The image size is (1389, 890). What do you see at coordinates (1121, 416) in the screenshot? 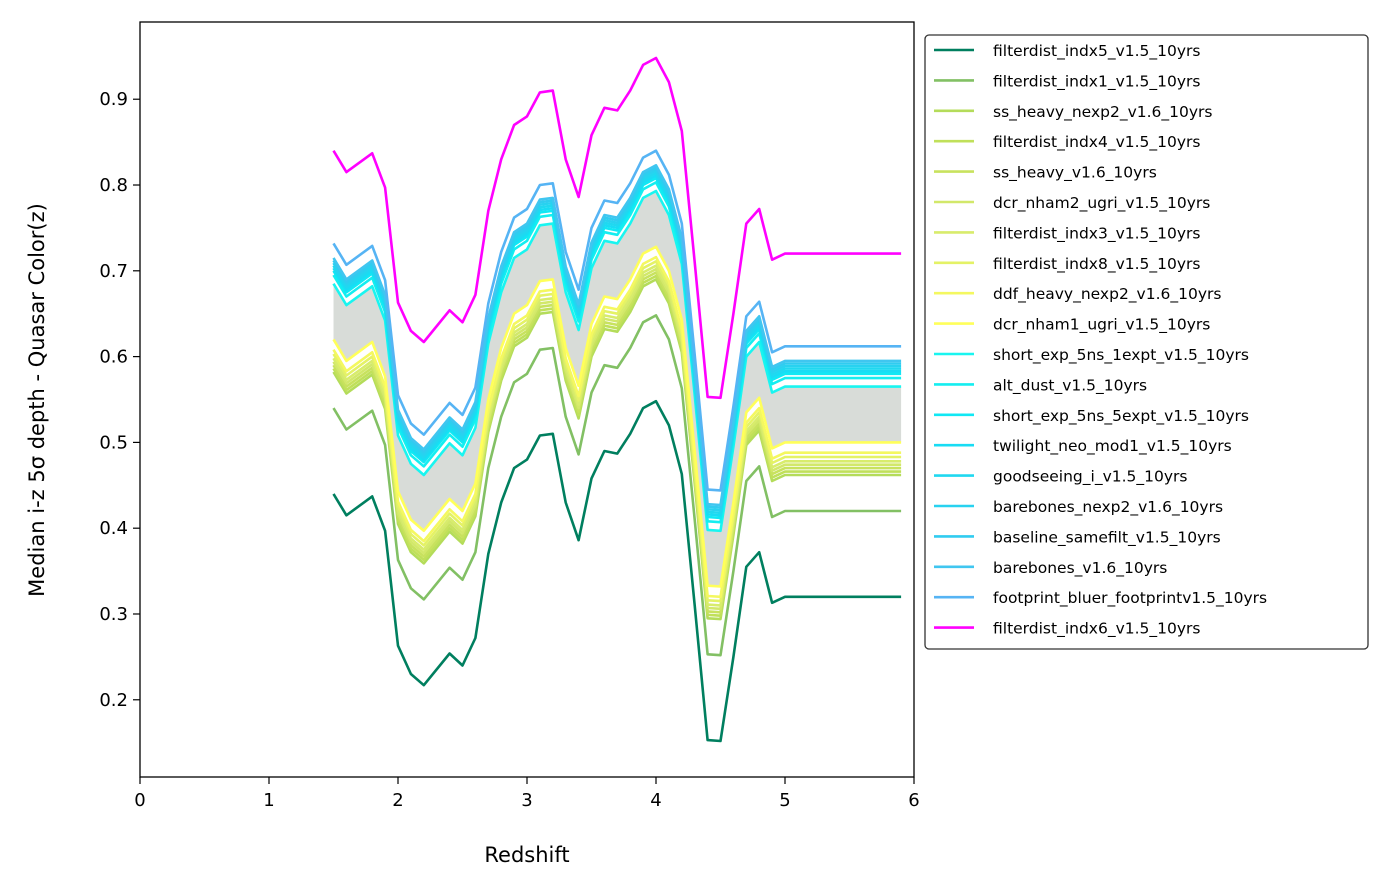
I see `legend-label: short_exp_5ns_5expt_v1.5_10yrs` at bounding box center [1121, 416].